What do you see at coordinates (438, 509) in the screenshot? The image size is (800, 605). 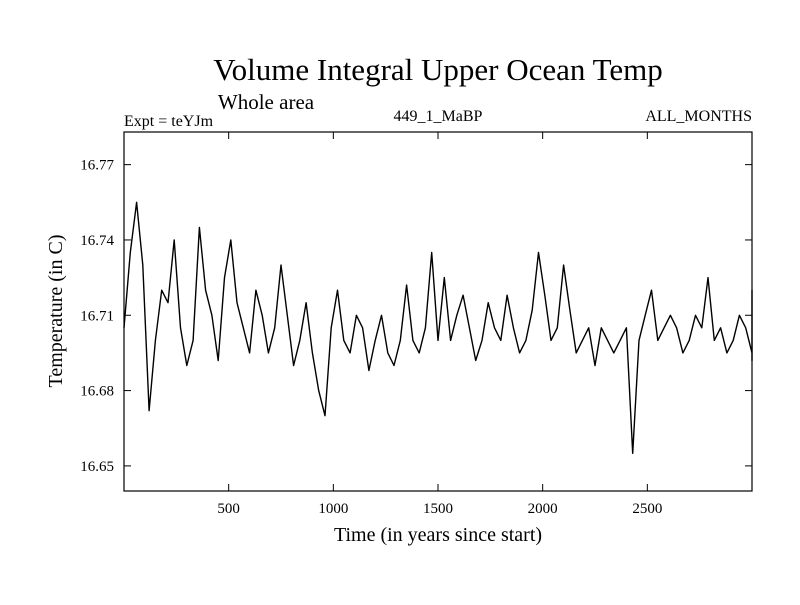 I see `x-tick-label: 1500` at bounding box center [438, 509].